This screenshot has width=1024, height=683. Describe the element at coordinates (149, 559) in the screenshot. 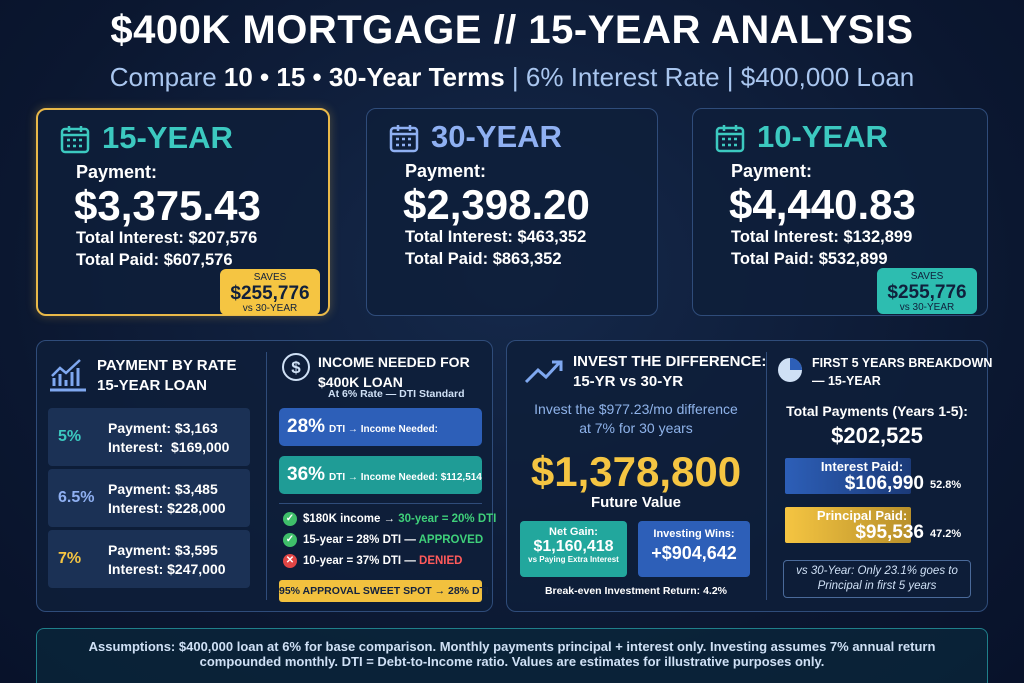

I see `rate-row: 7% Payment: $3,595 Interest: $247,000` at that location.